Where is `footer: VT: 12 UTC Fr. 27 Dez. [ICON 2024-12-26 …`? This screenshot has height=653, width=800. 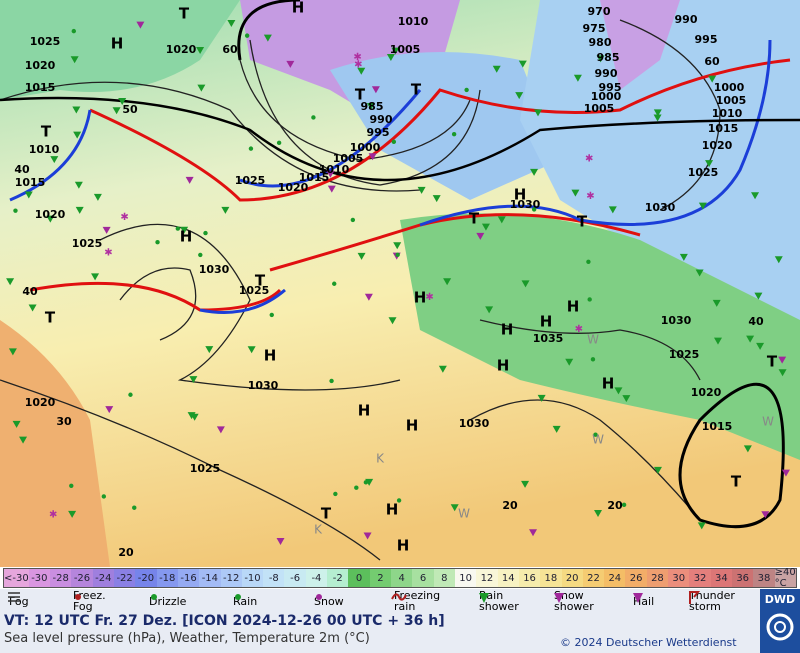
footer: VT: 12 UTC Fr. 27 Dez. [ICON 2024-12-26 … is located at coordinates (380, 632).